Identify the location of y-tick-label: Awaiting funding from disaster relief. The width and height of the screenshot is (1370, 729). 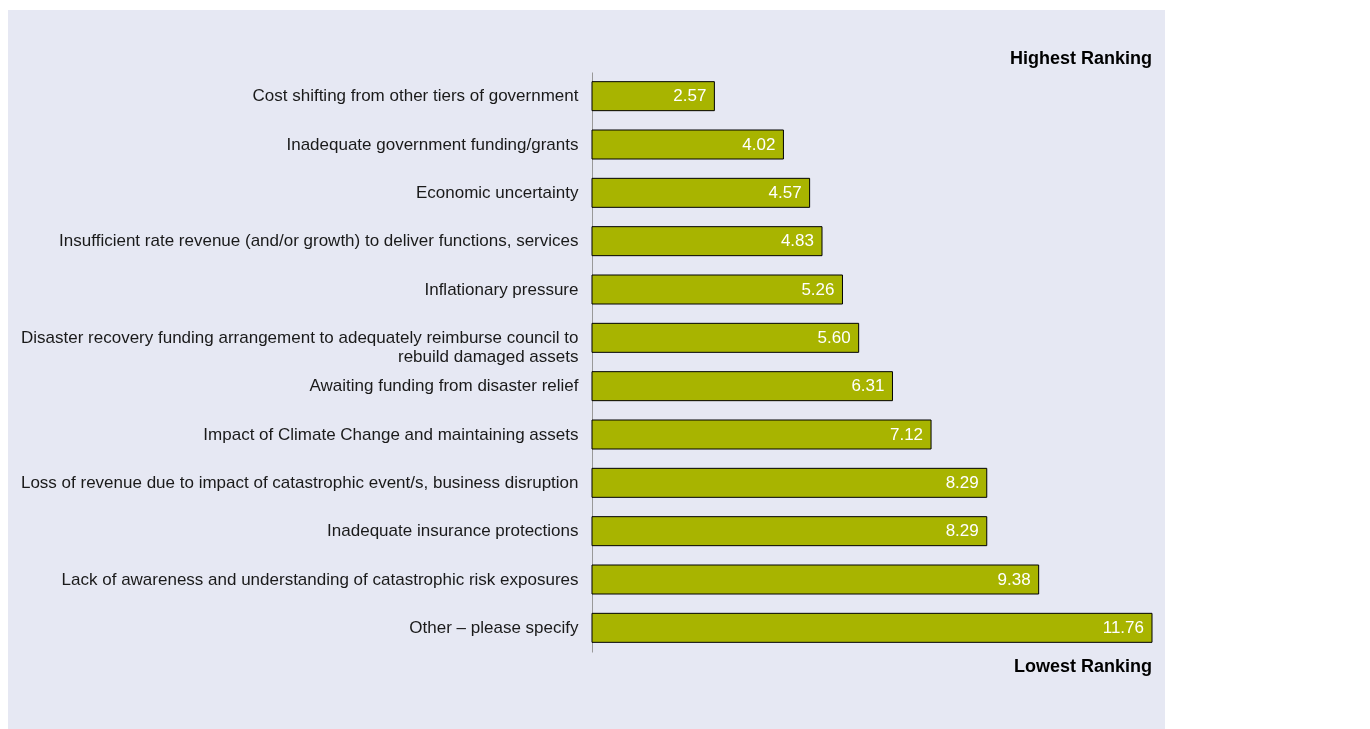
(444, 386).